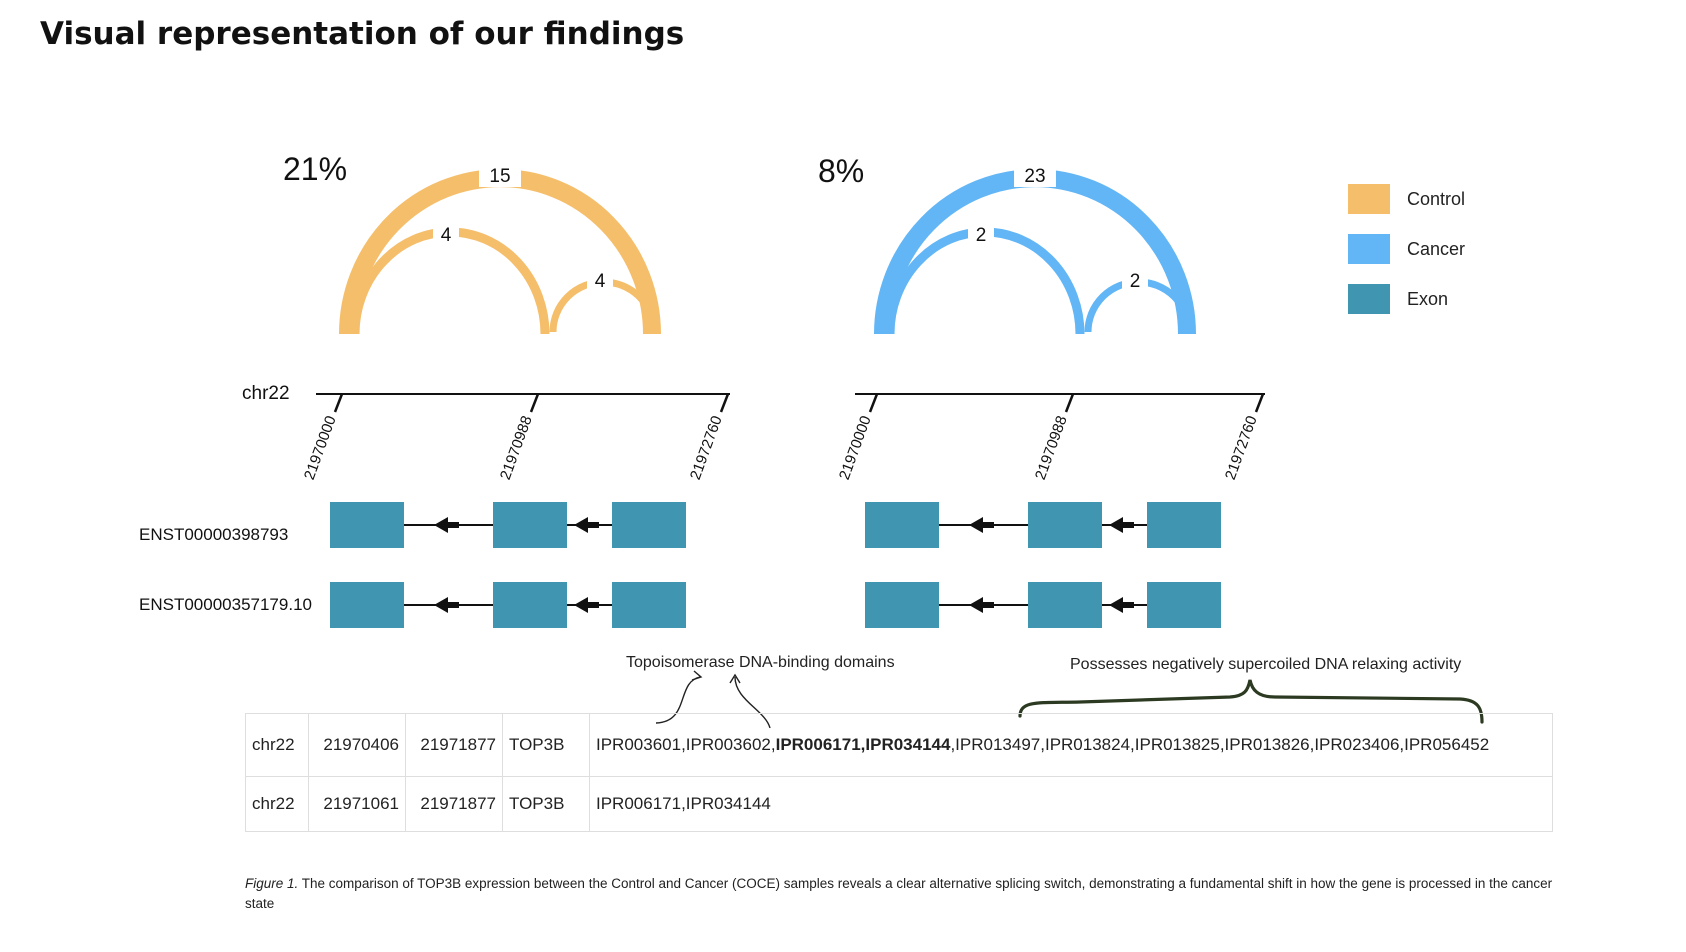 The height and width of the screenshot is (952, 1686). I want to click on percent-label: 8%, so click(841, 171).